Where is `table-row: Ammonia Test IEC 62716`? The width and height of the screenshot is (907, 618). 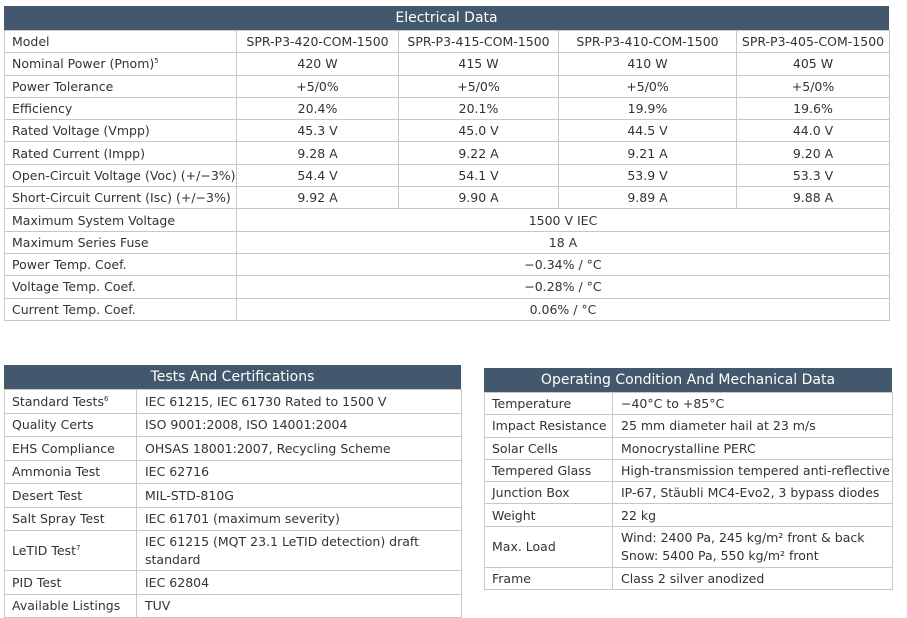
table-row: Ammonia Test IEC 62716 is located at coordinates (233, 471).